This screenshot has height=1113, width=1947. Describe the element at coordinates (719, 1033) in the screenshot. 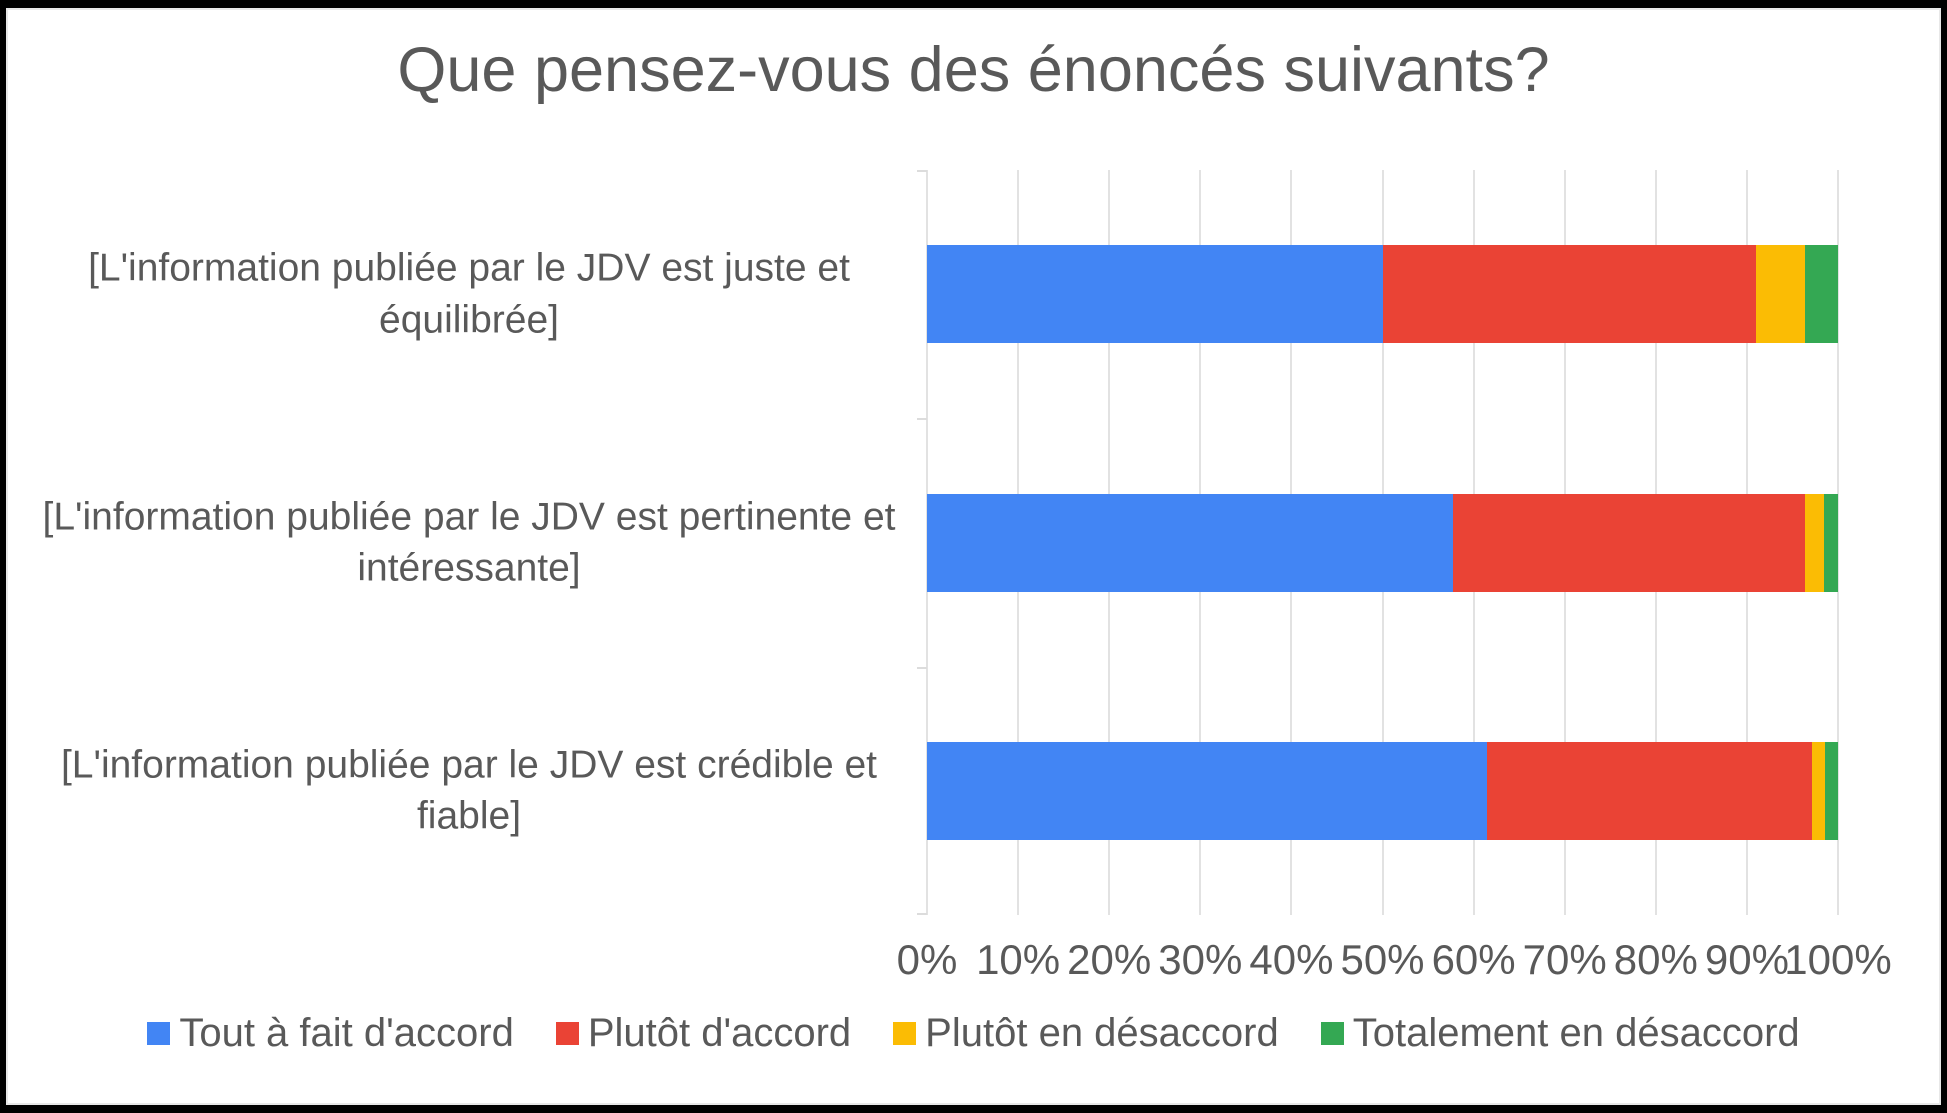

I see `legend-label: Plutôt d'accord` at that location.